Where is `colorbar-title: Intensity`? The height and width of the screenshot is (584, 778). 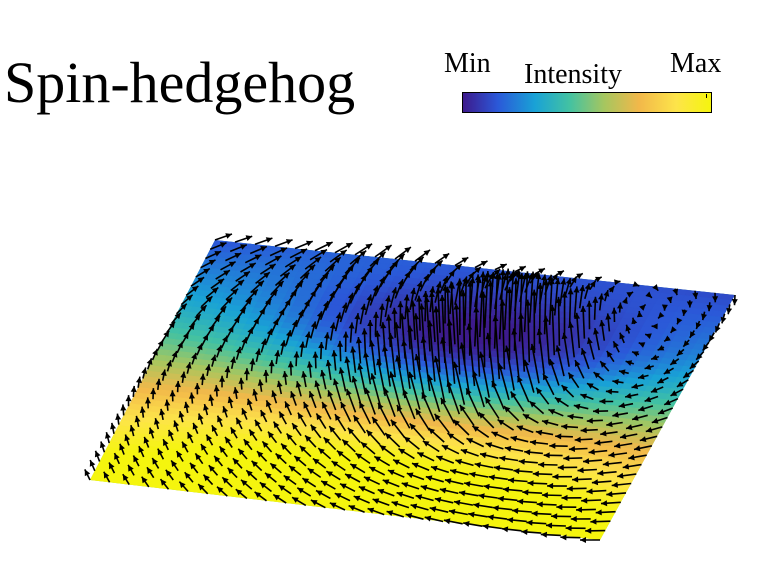 colorbar-title: Intensity is located at coordinates (573, 74).